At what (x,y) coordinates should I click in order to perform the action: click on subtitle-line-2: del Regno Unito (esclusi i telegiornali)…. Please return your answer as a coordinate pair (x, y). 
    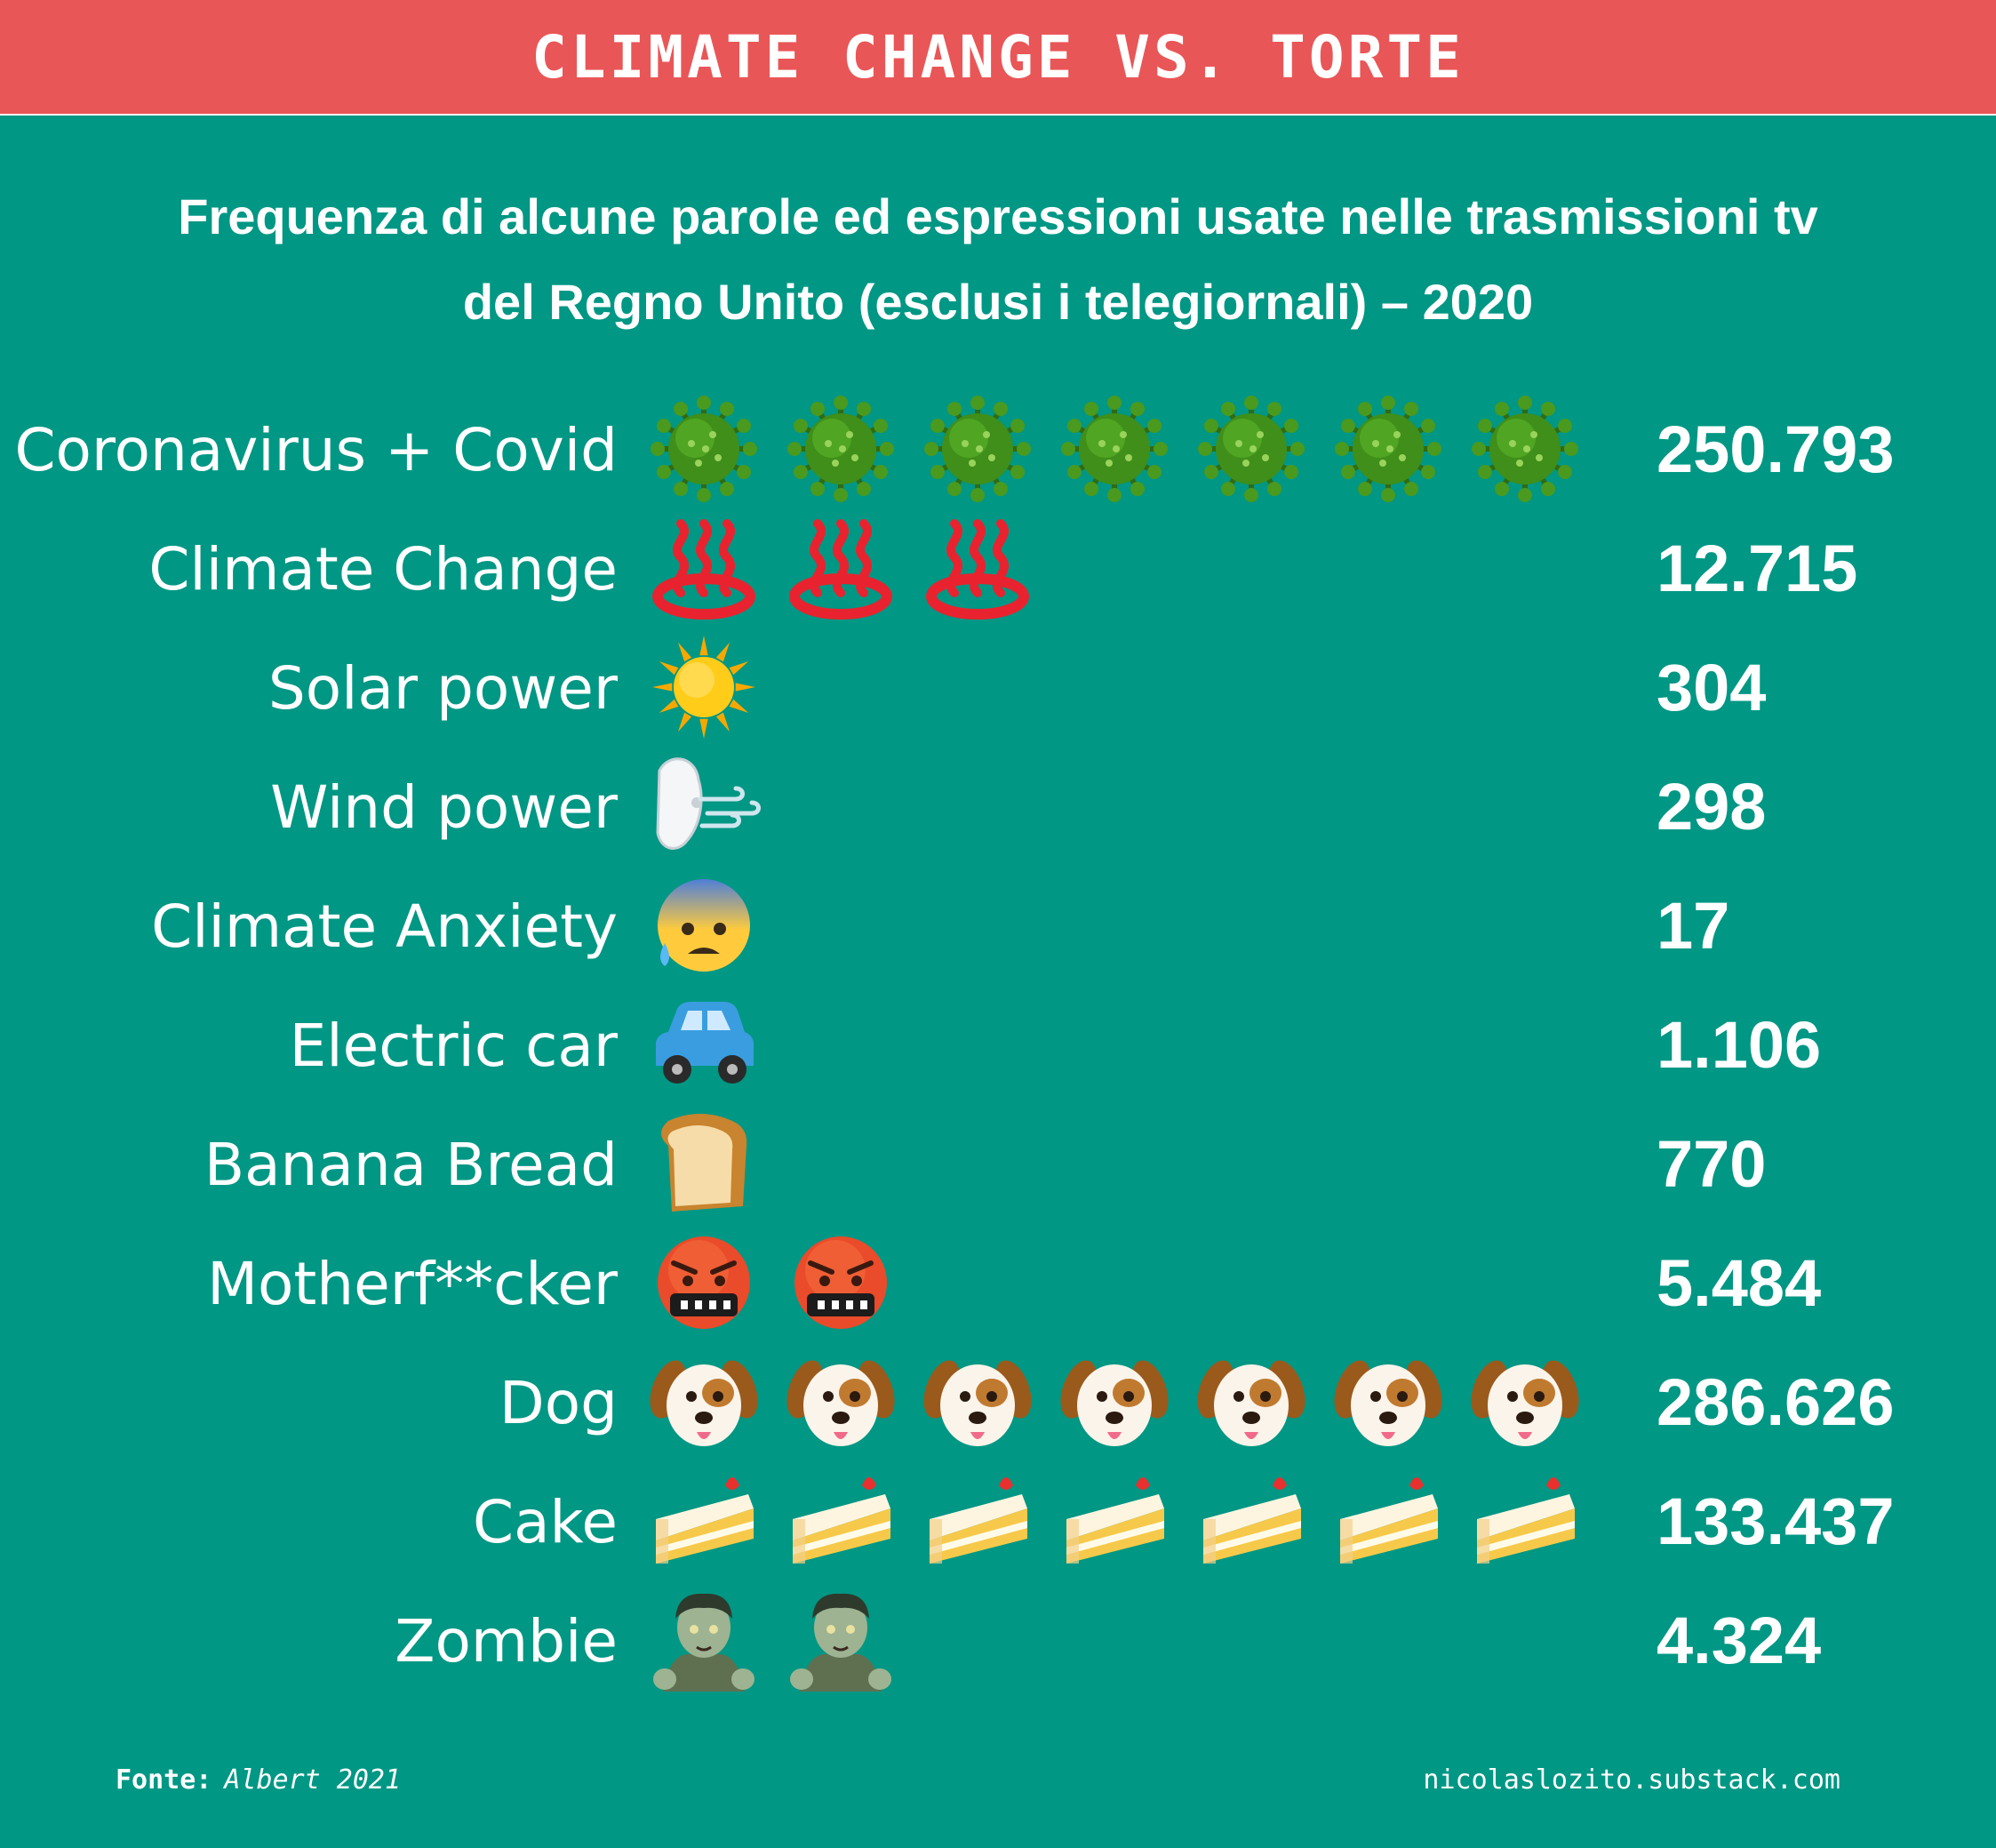
    Looking at the image, I should click on (998, 302).